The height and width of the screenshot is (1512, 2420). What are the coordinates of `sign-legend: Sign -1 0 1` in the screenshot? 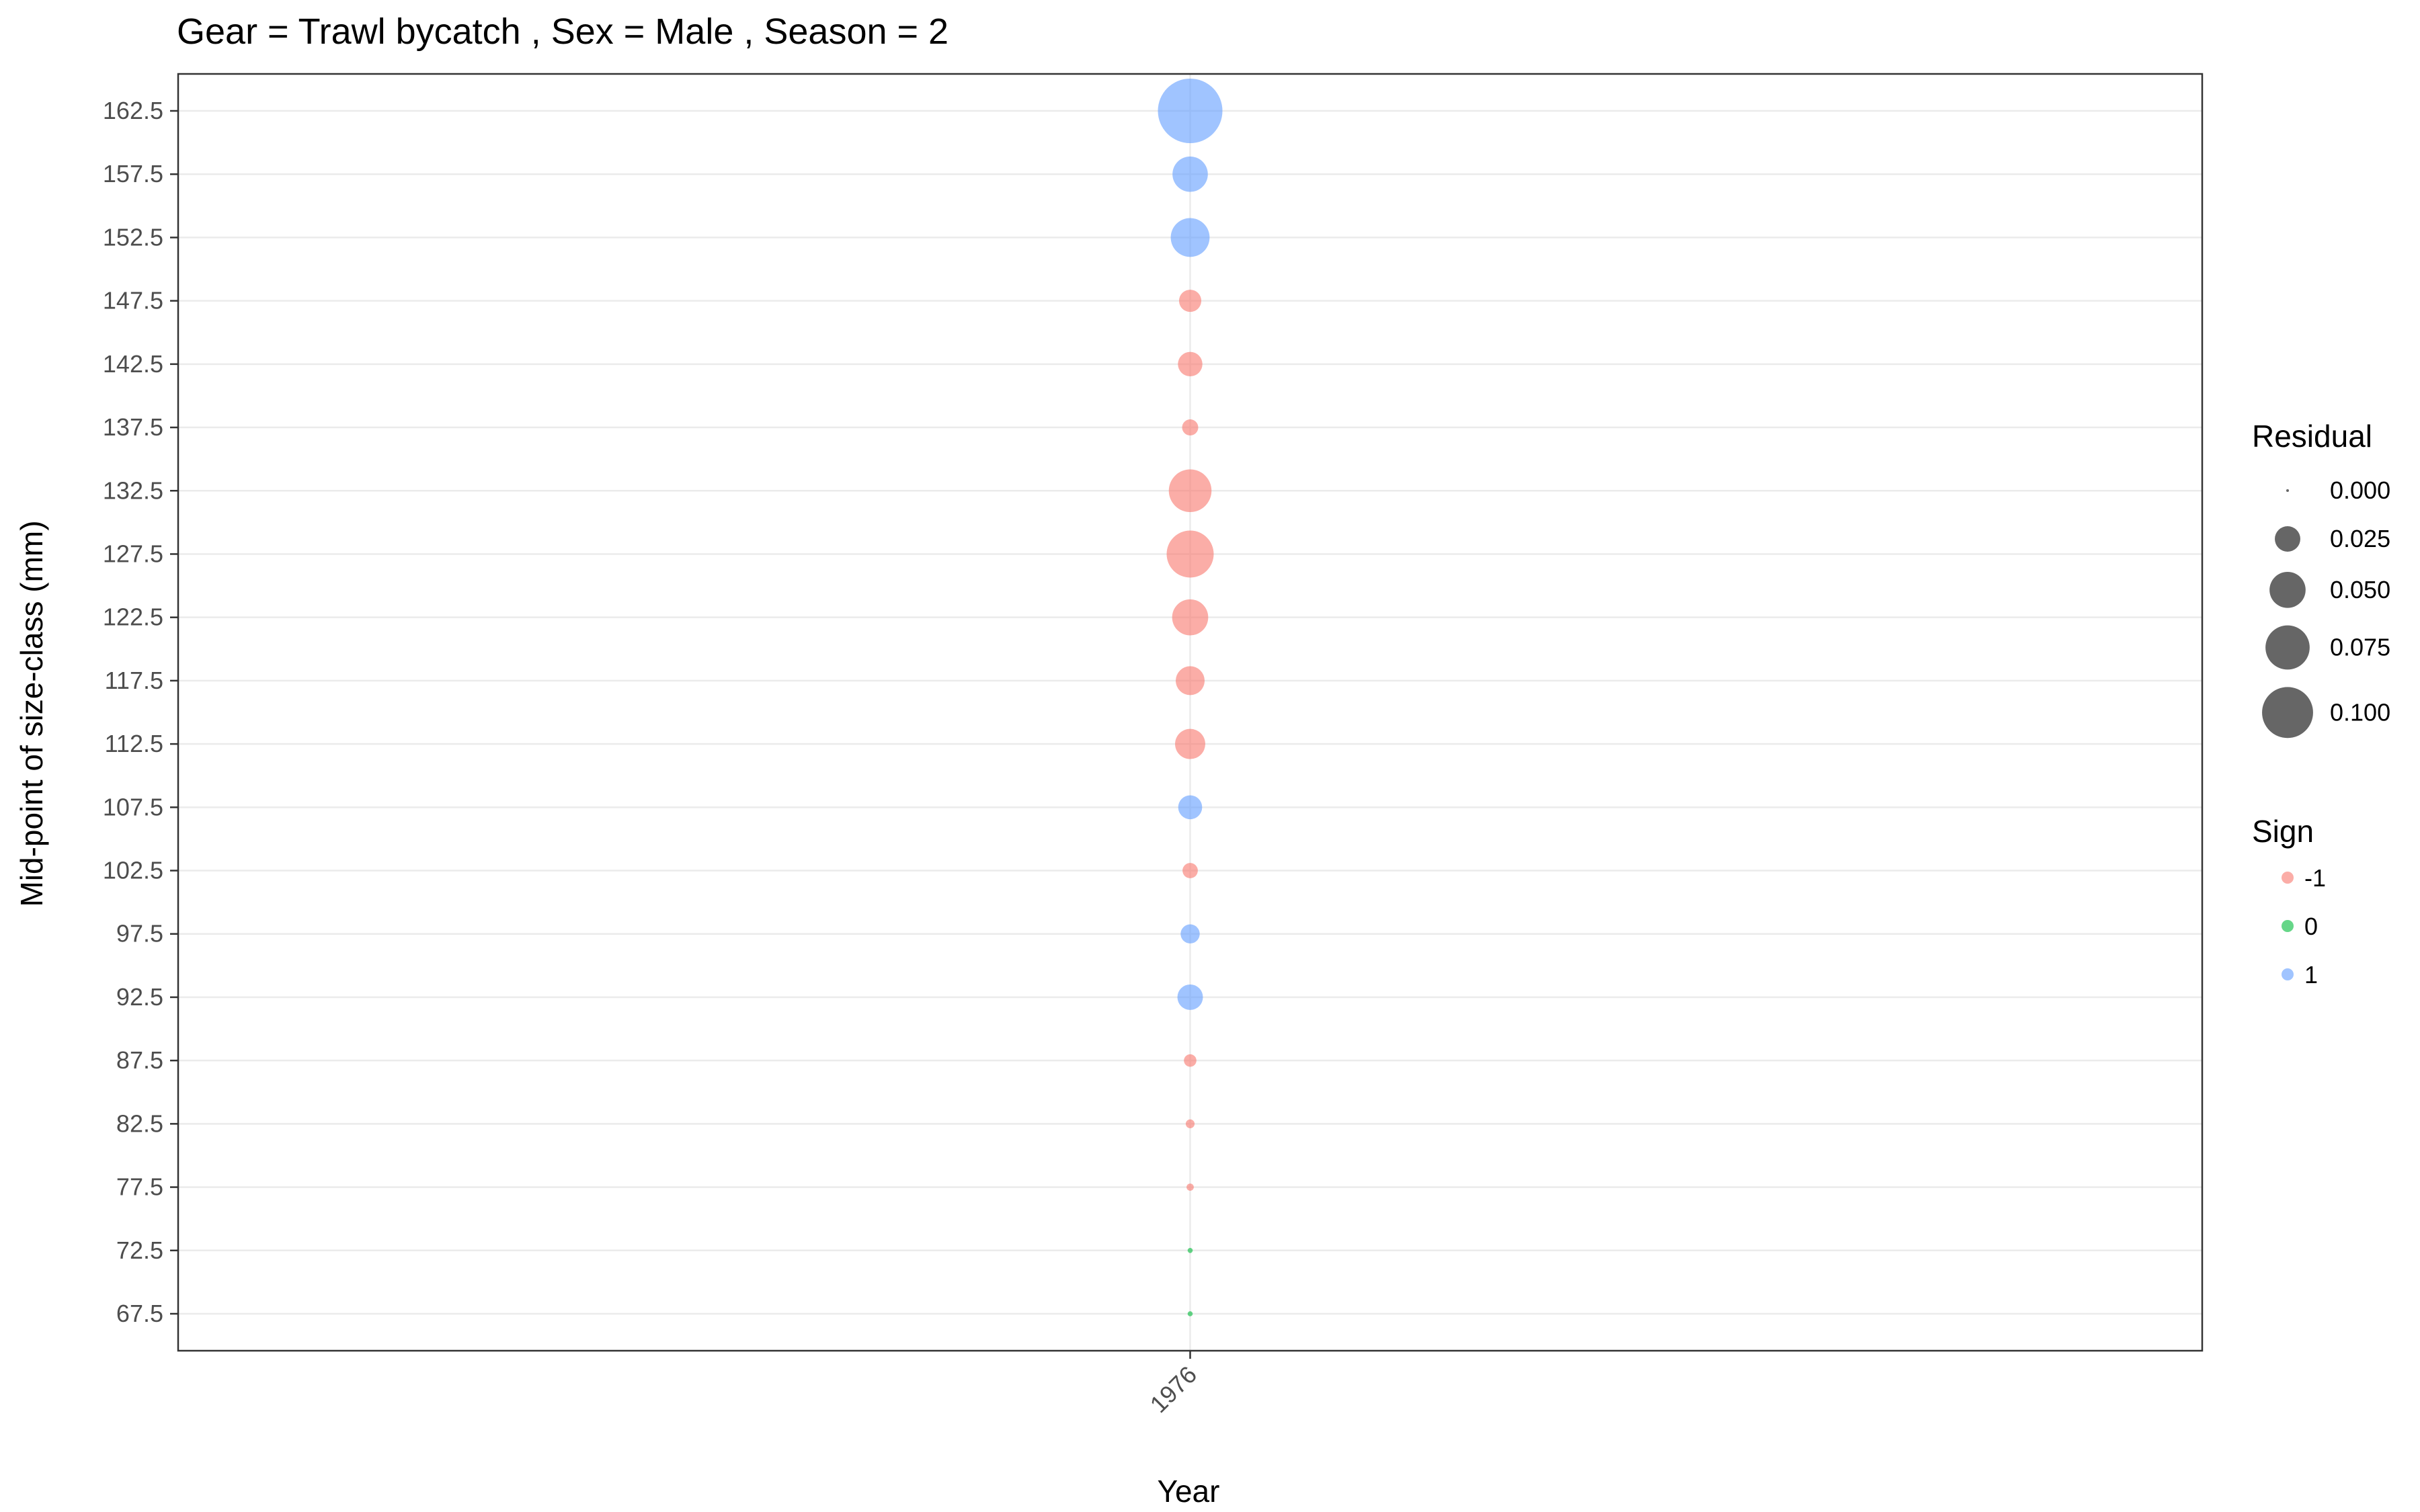 It's located at (2289, 901).